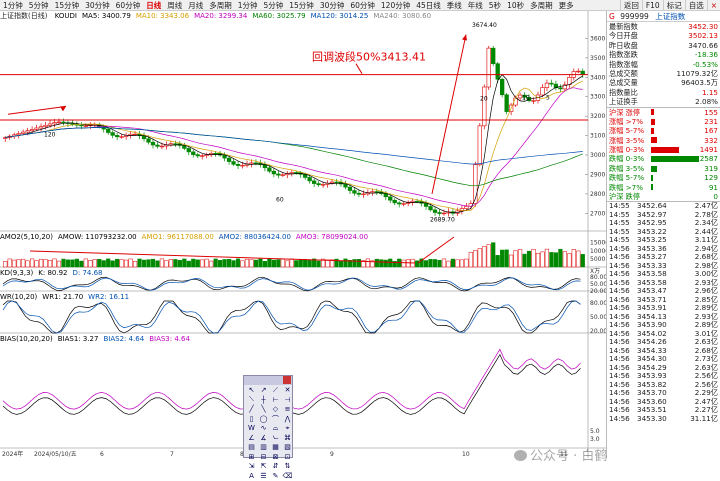 This screenshot has width=720, height=481. Describe the element at coordinates (275, 399) in the screenshot. I see `drawing-tool-icon: ⊢` at that location.